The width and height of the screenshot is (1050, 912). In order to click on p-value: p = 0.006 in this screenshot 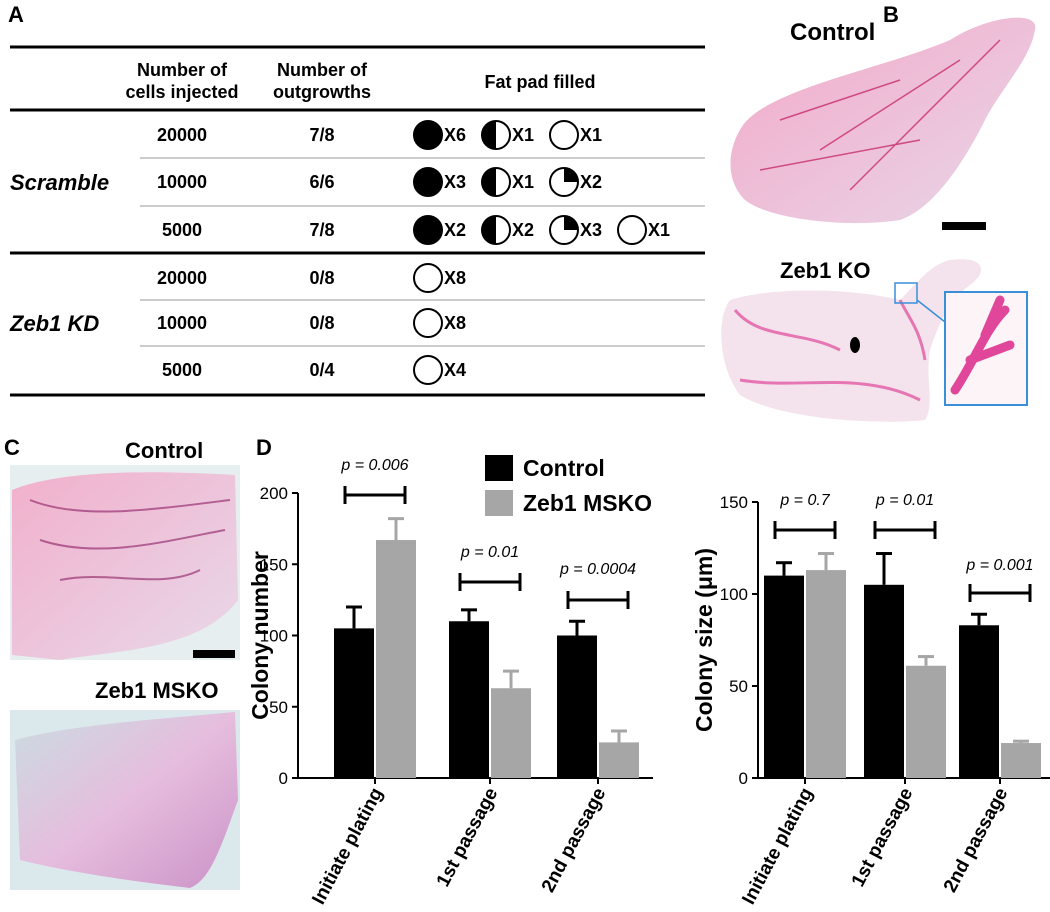, I will do `click(374, 465)`.